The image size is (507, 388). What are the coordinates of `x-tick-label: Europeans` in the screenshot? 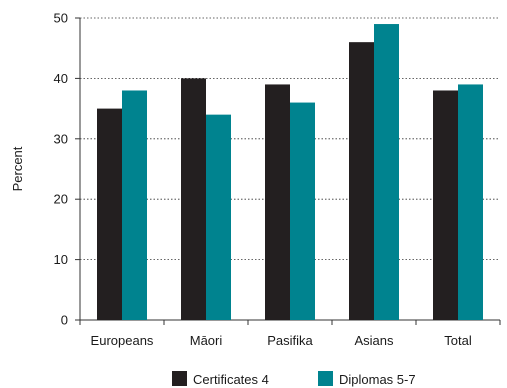 It's located at (122, 340).